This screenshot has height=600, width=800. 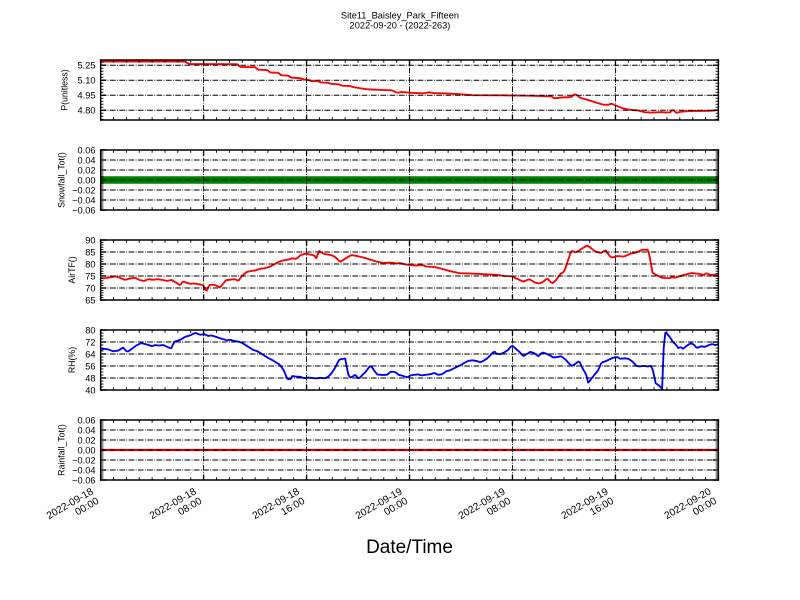 What do you see at coordinates (90, 300) in the screenshot?
I see `svg-text: 65` at bounding box center [90, 300].